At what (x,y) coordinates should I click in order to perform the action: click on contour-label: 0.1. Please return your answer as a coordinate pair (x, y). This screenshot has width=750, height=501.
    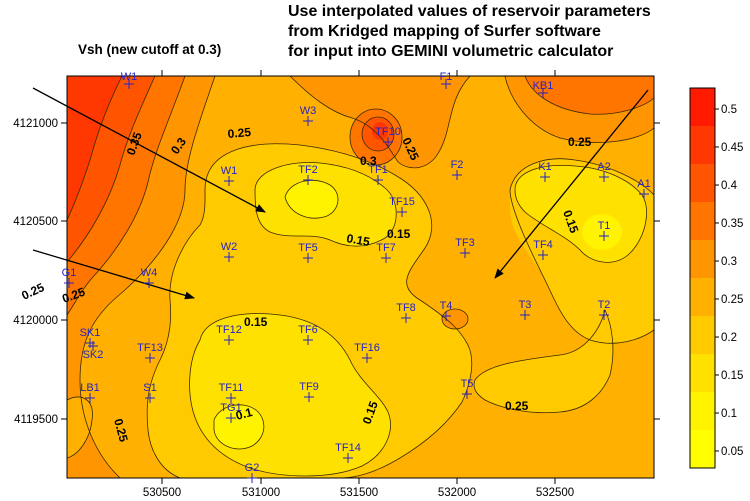
    Looking at the image, I should click on (244, 414).